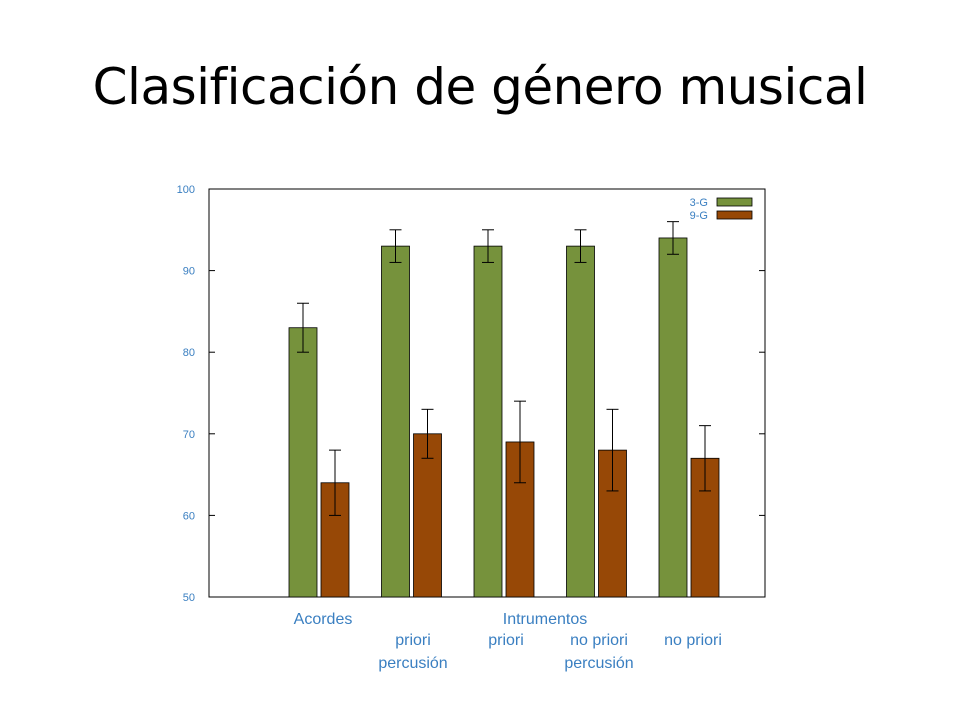 Image resolution: width=960 pixels, height=720 pixels. I want to click on y-tick-label: 80, so click(189, 353).